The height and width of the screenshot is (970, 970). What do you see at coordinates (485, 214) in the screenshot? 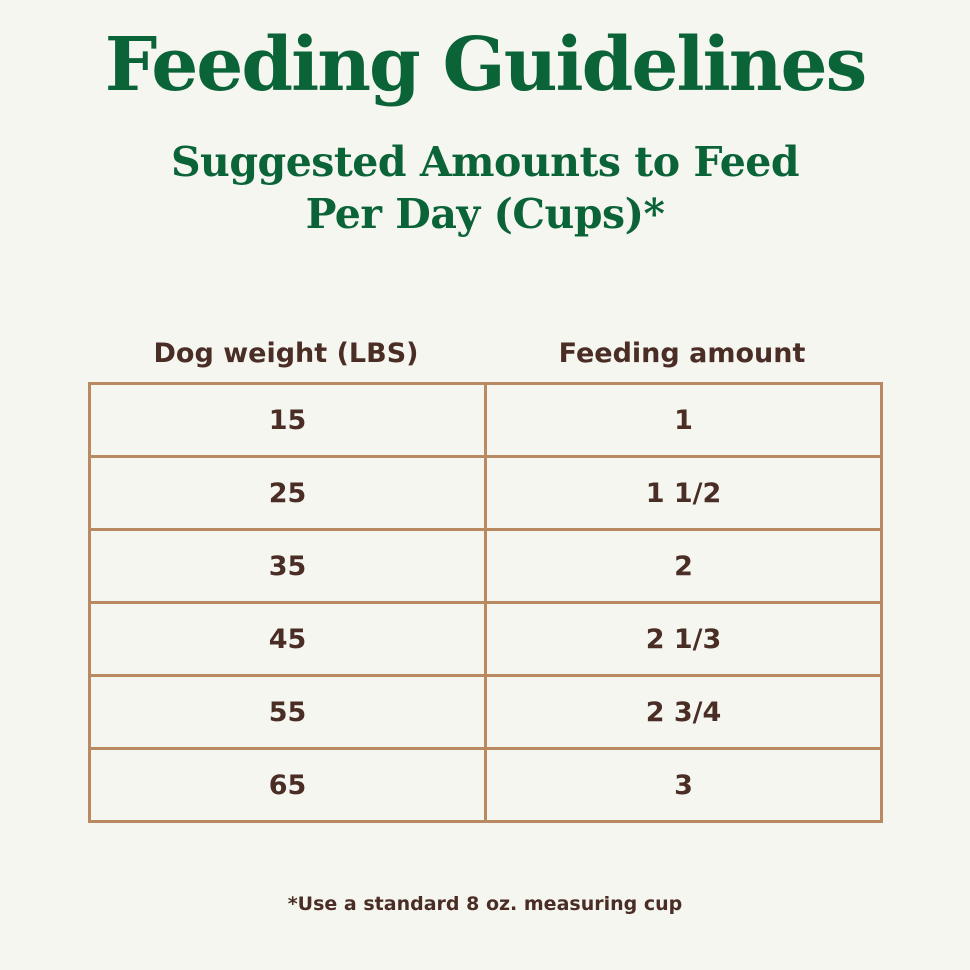
I see `subtitle-line-2: Per Day (Cups)*` at bounding box center [485, 214].